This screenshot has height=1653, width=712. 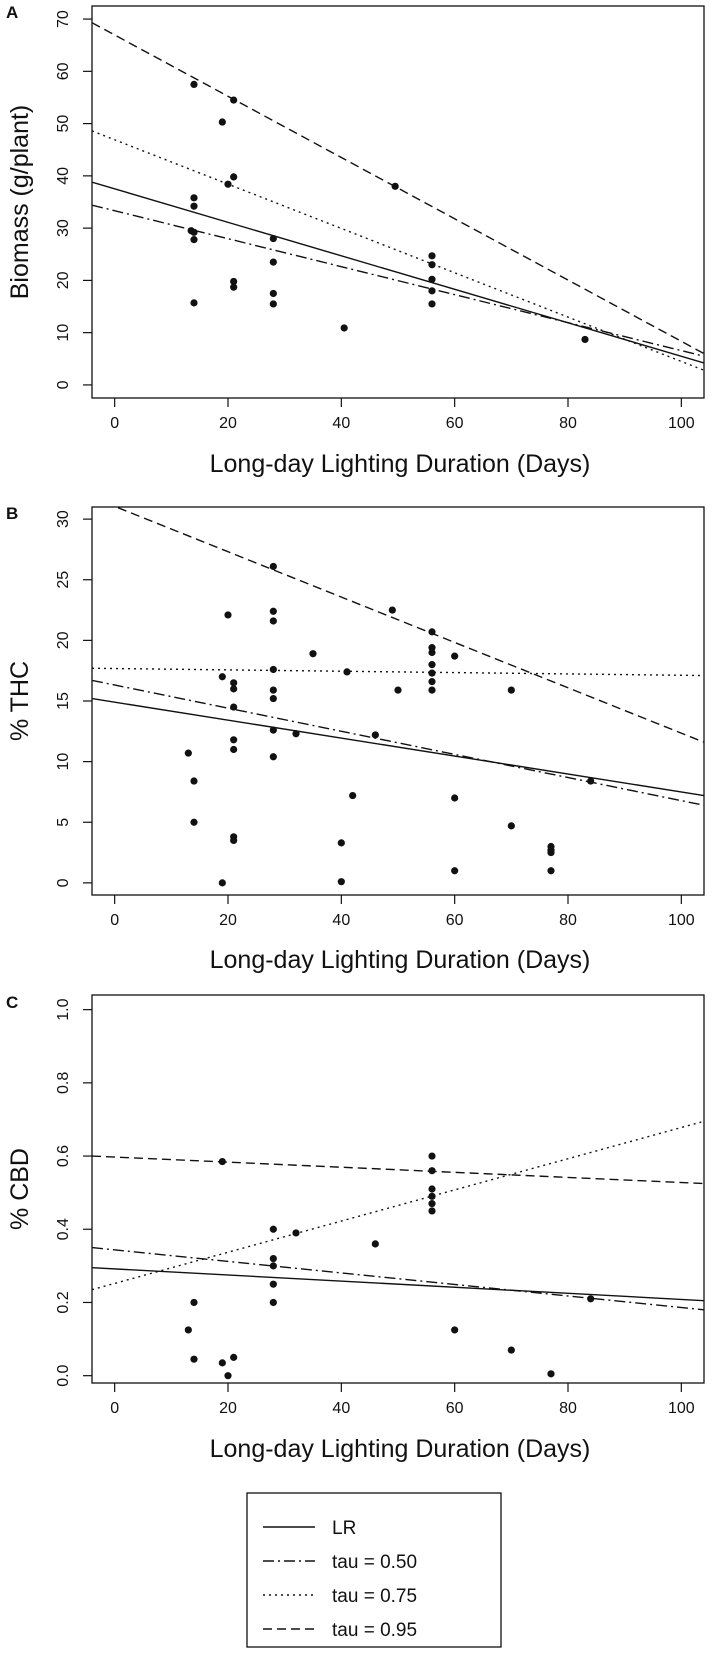 I want to click on legend-label: tau = 0.95, so click(x=374, y=1630).